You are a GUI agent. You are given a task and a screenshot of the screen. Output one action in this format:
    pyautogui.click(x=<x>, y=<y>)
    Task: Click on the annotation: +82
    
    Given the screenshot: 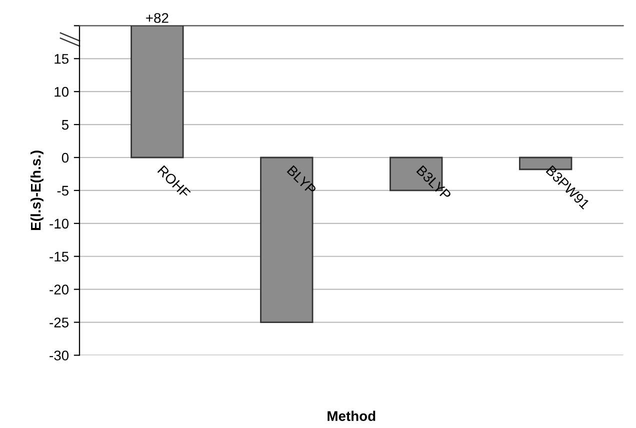 What is the action you would take?
    pyautogui.click(x=157, y=18)
    